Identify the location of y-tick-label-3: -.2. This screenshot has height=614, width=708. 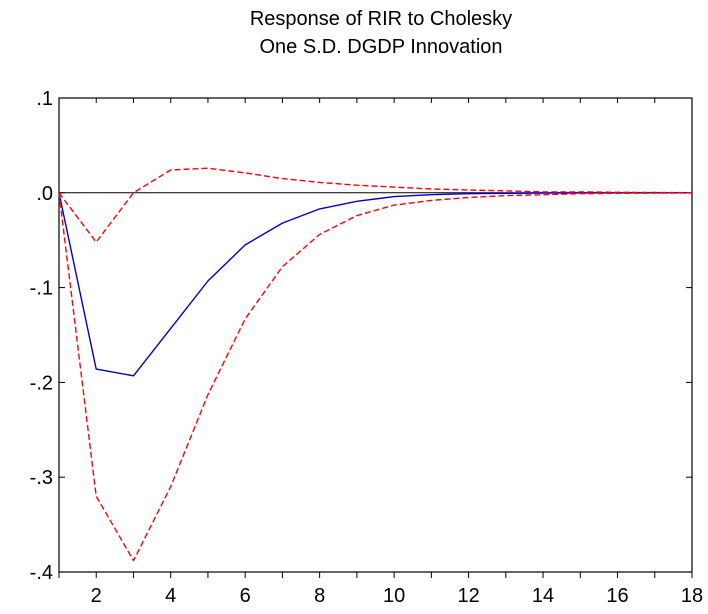
(41, 383).